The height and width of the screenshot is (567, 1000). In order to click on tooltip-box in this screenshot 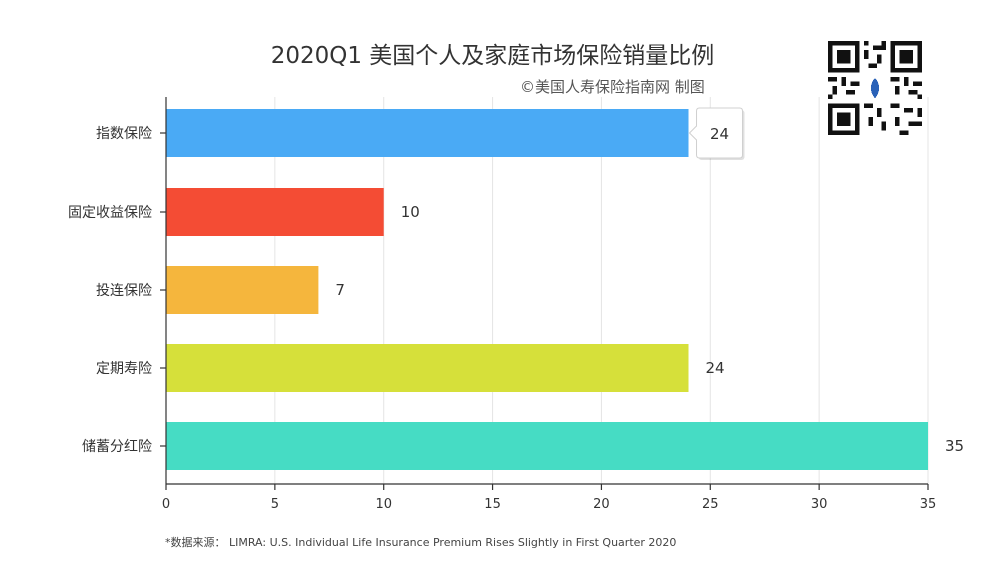, I will do `click(716, 133)`.